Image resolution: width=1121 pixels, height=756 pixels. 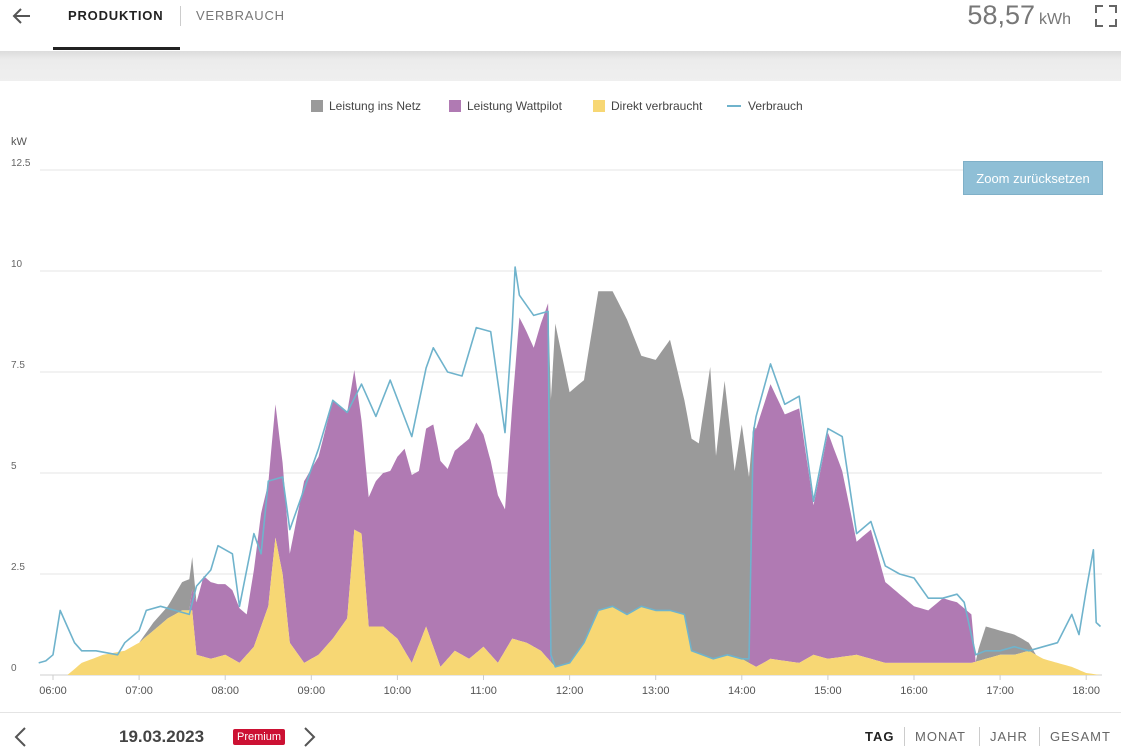 I want to click on tab-divider, so click(x=180, y=16).